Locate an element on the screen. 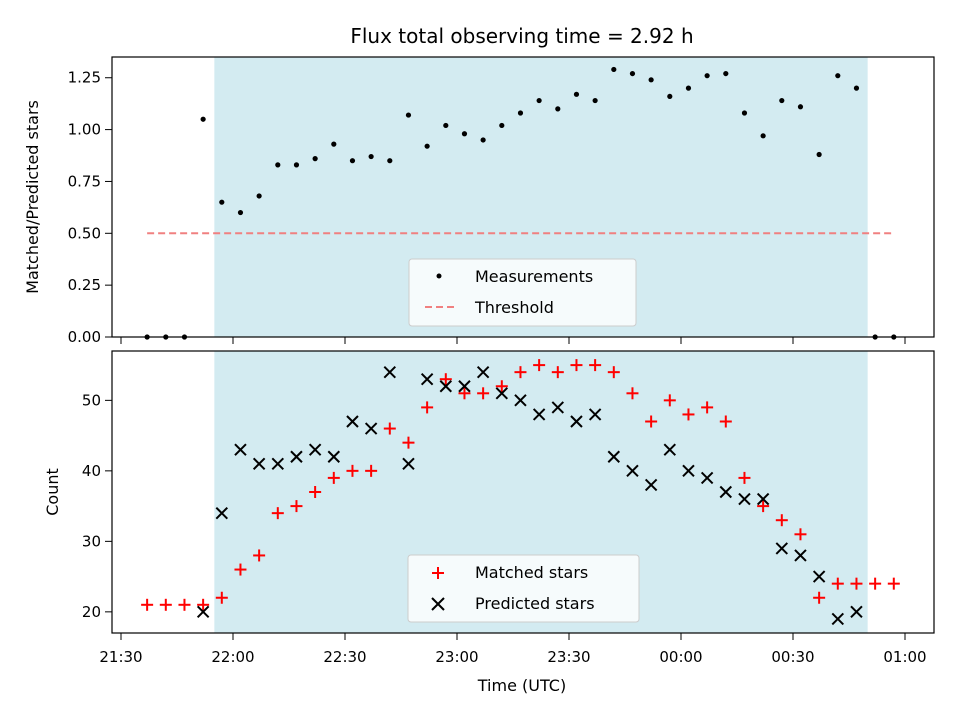 The height and width of the screenshot is (720, 960). ratio-y-tick-label: 0.75 is located at coordinates (84, 181).